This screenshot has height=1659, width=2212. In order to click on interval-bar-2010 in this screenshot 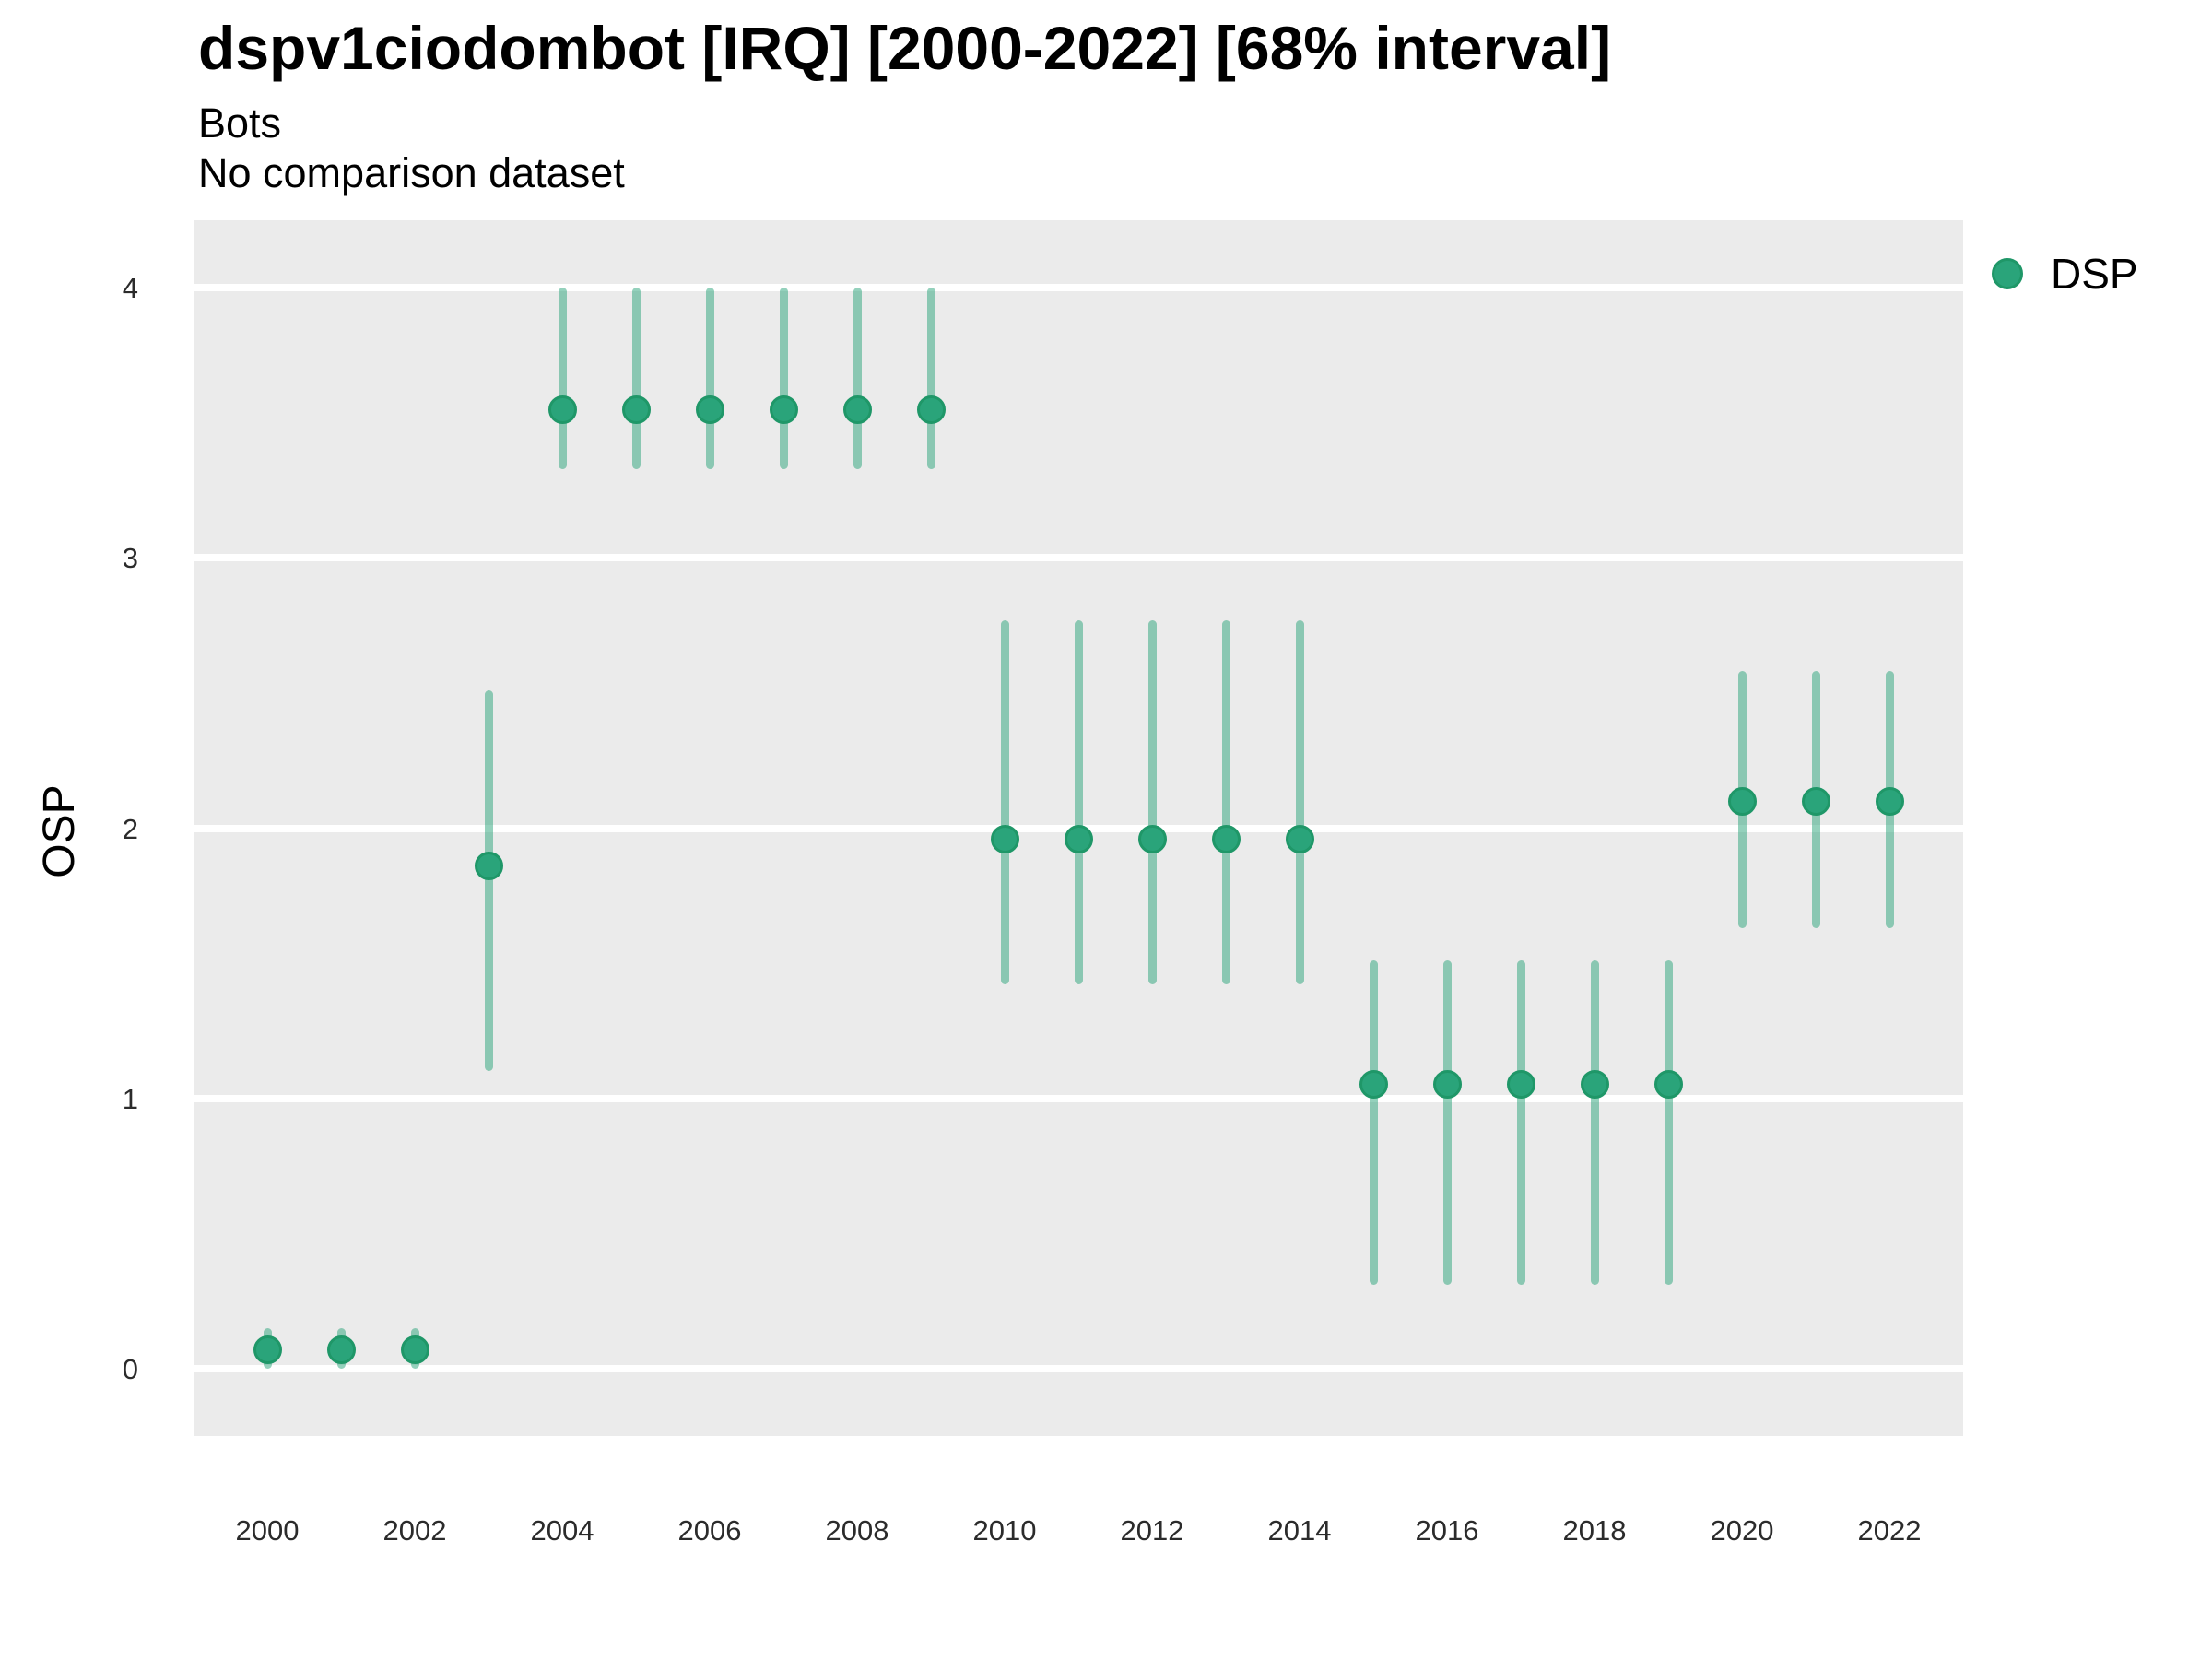, I will do `click(1004, 802)`.